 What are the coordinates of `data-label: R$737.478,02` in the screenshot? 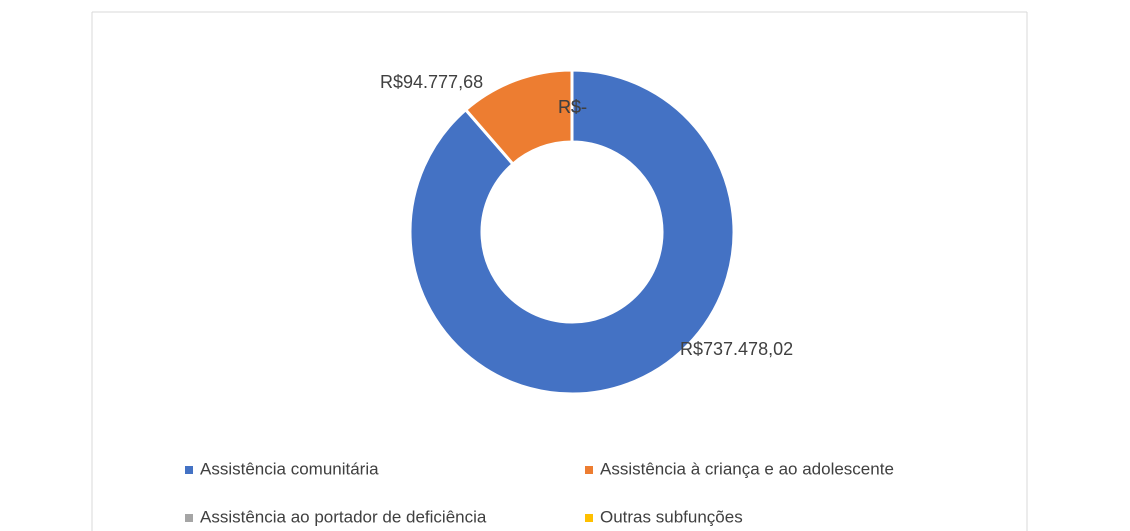 It's located at (736, 349).